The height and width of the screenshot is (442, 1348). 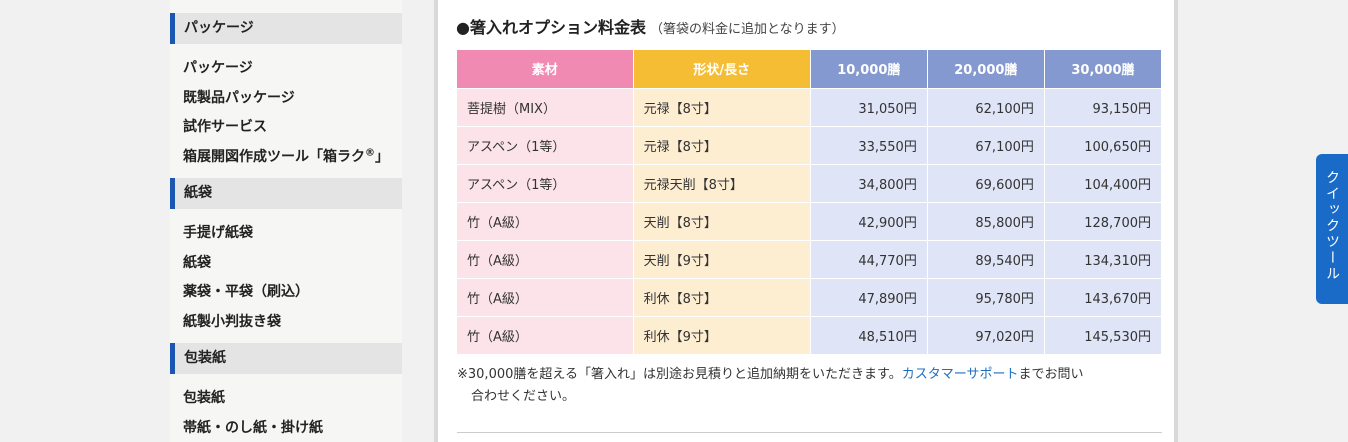 What do you see at coordinates (370, 152) in the screenshot?
I see `trademark-symbol: ®` at bounding box center [370, 152].